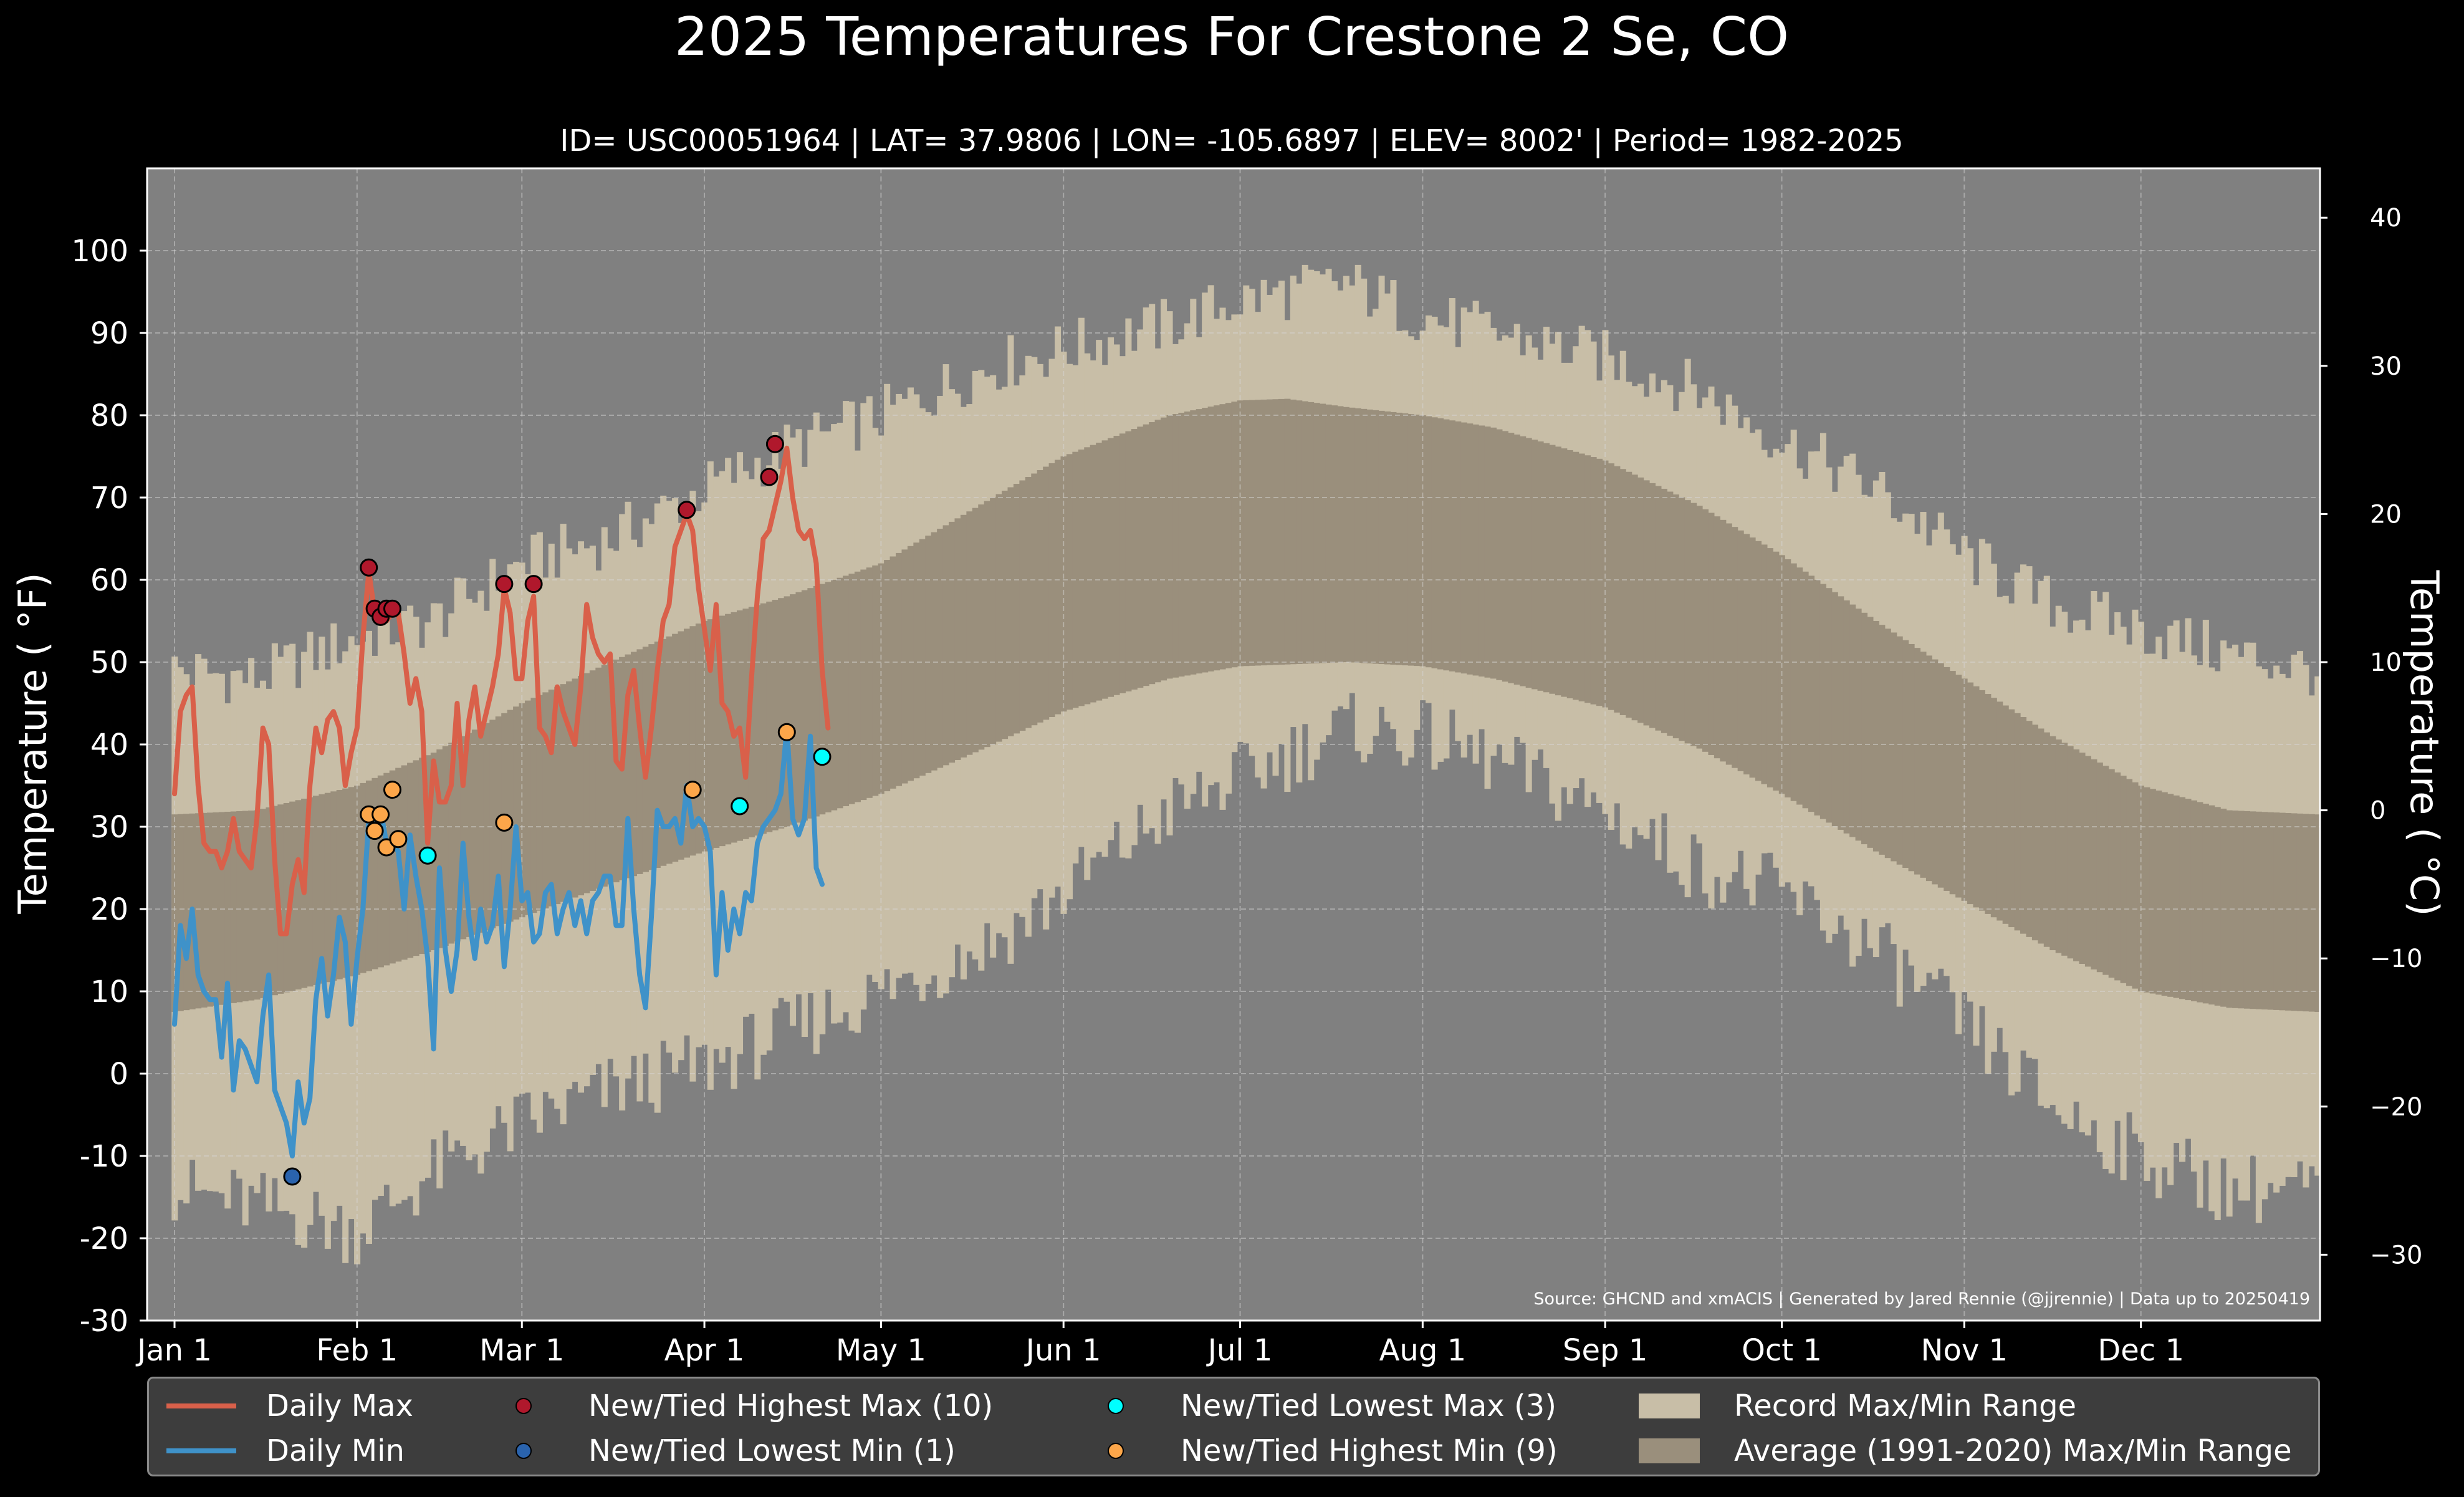 Image resolution: width=2464 pixels, height=1497 pixels. What do you see at coordinates (2386, 514) in the screenshot?
I see `y-tick-label-right: 20` at bounding box center [2386, 514].